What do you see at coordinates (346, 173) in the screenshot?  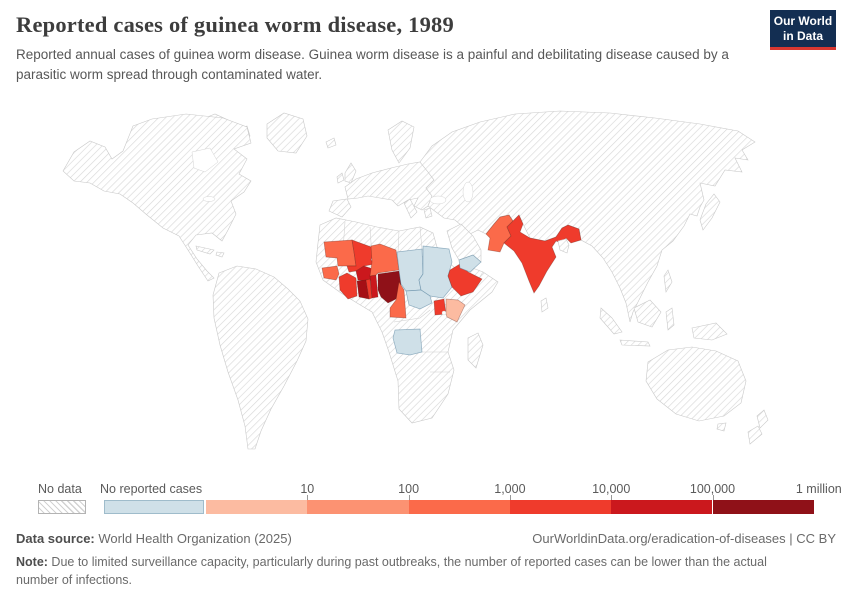 I see `landmass-british-isles` at bounding box center [346, 173].